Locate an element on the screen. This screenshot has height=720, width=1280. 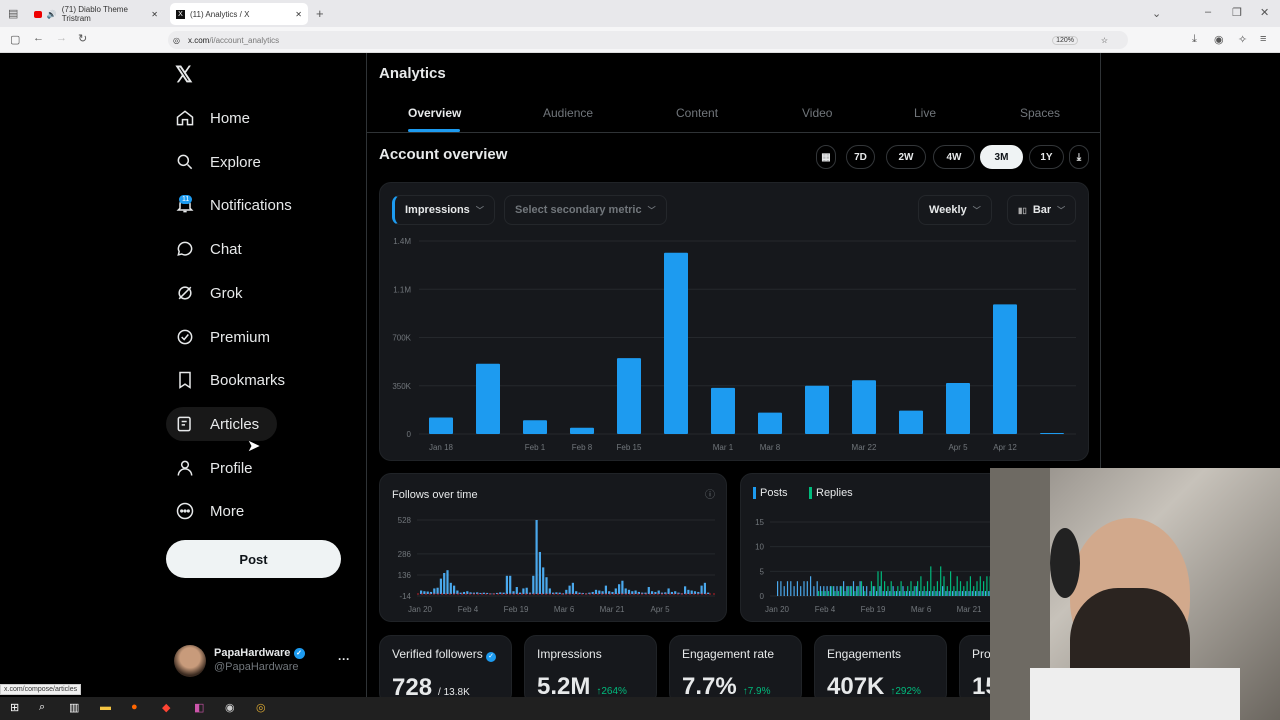
app-icon: ◧ is located at coordinates (199, 708).